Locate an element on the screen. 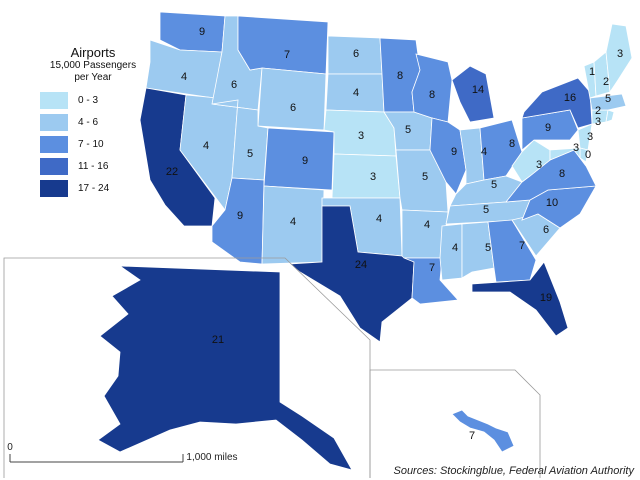  legend-label: 17 - 24 is located at coordinates (94, 188).